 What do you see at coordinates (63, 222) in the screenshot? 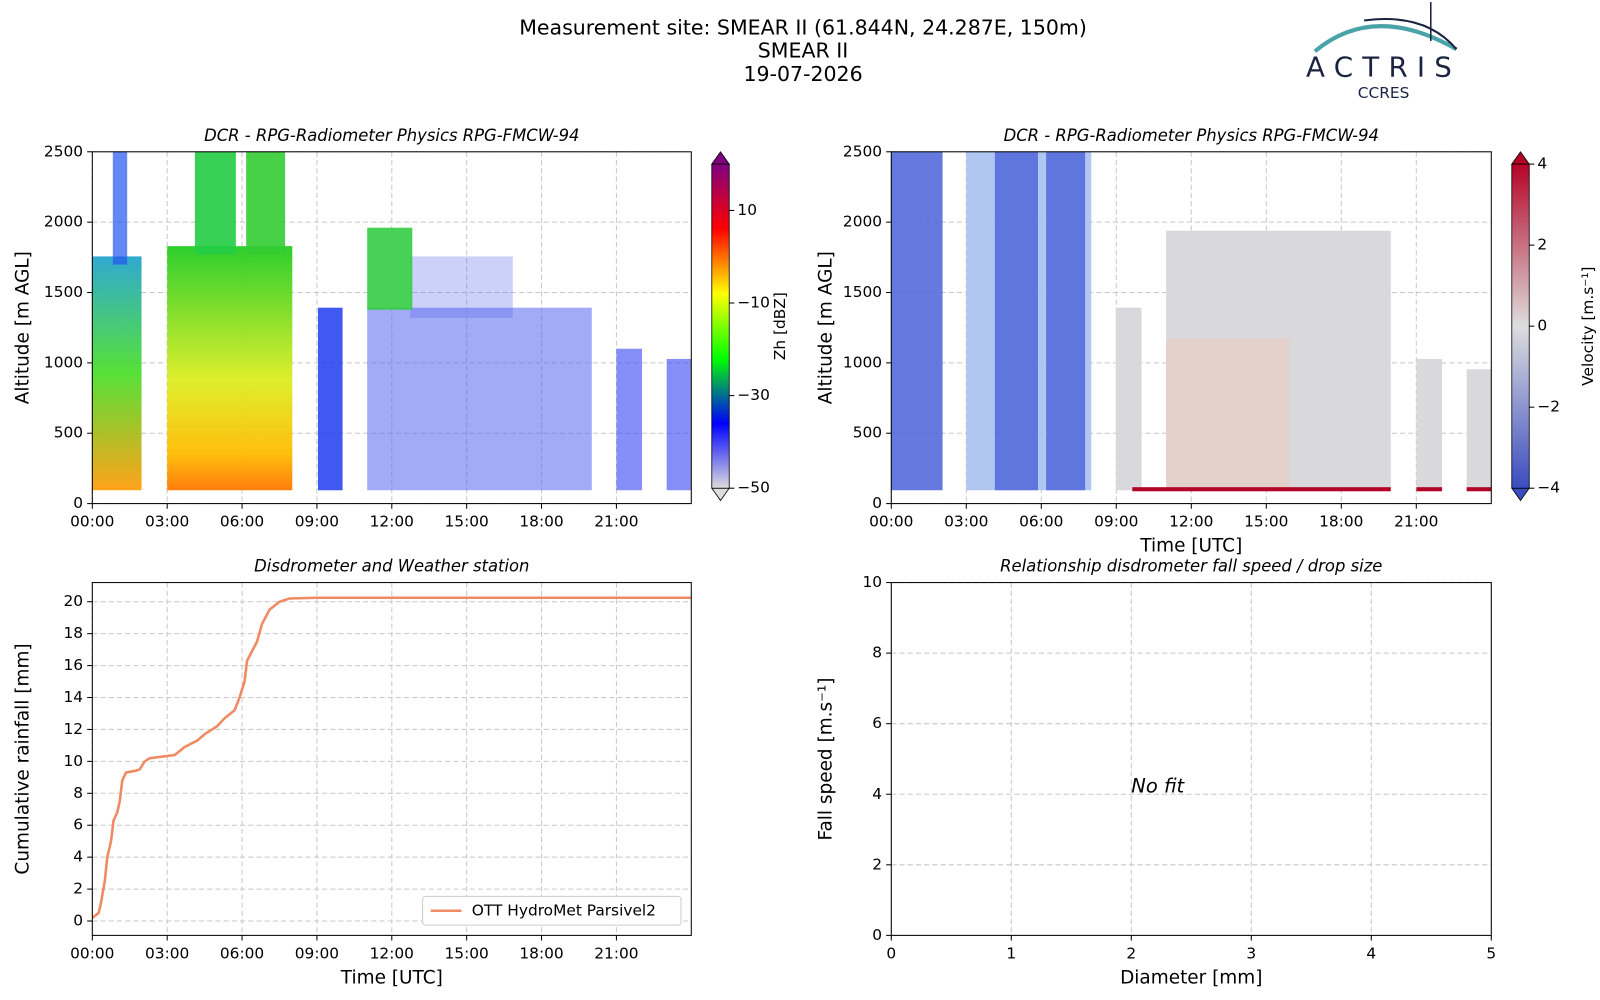
I see `y-tick-label: 2000` at bounding box center [63, 222].